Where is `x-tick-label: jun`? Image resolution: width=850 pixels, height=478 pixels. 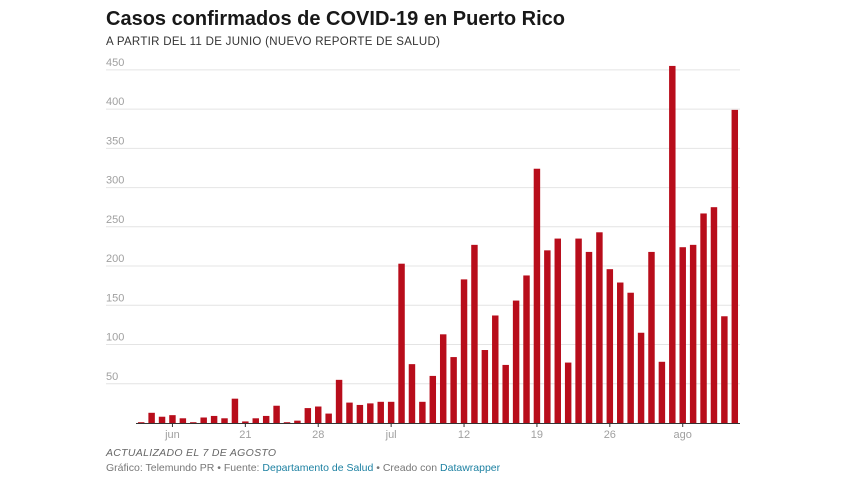 x-tick-label: jun is located at coordinates (172, 435).